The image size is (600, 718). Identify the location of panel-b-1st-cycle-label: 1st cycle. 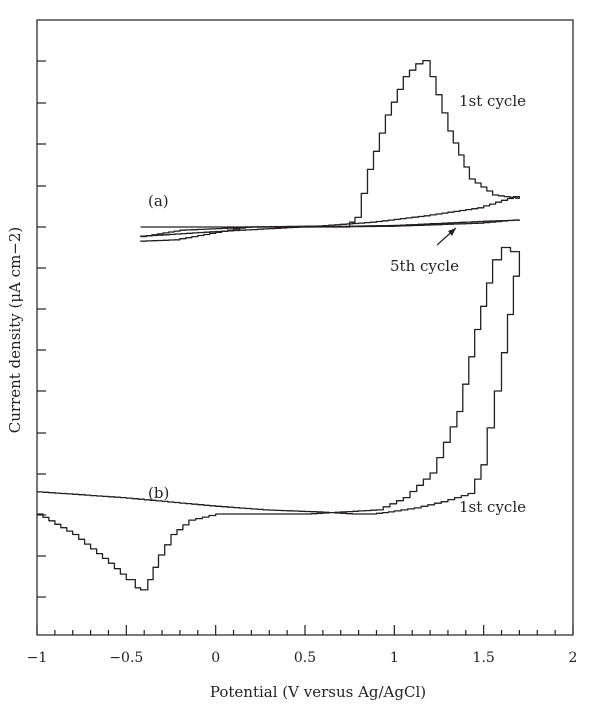
(492, 507).